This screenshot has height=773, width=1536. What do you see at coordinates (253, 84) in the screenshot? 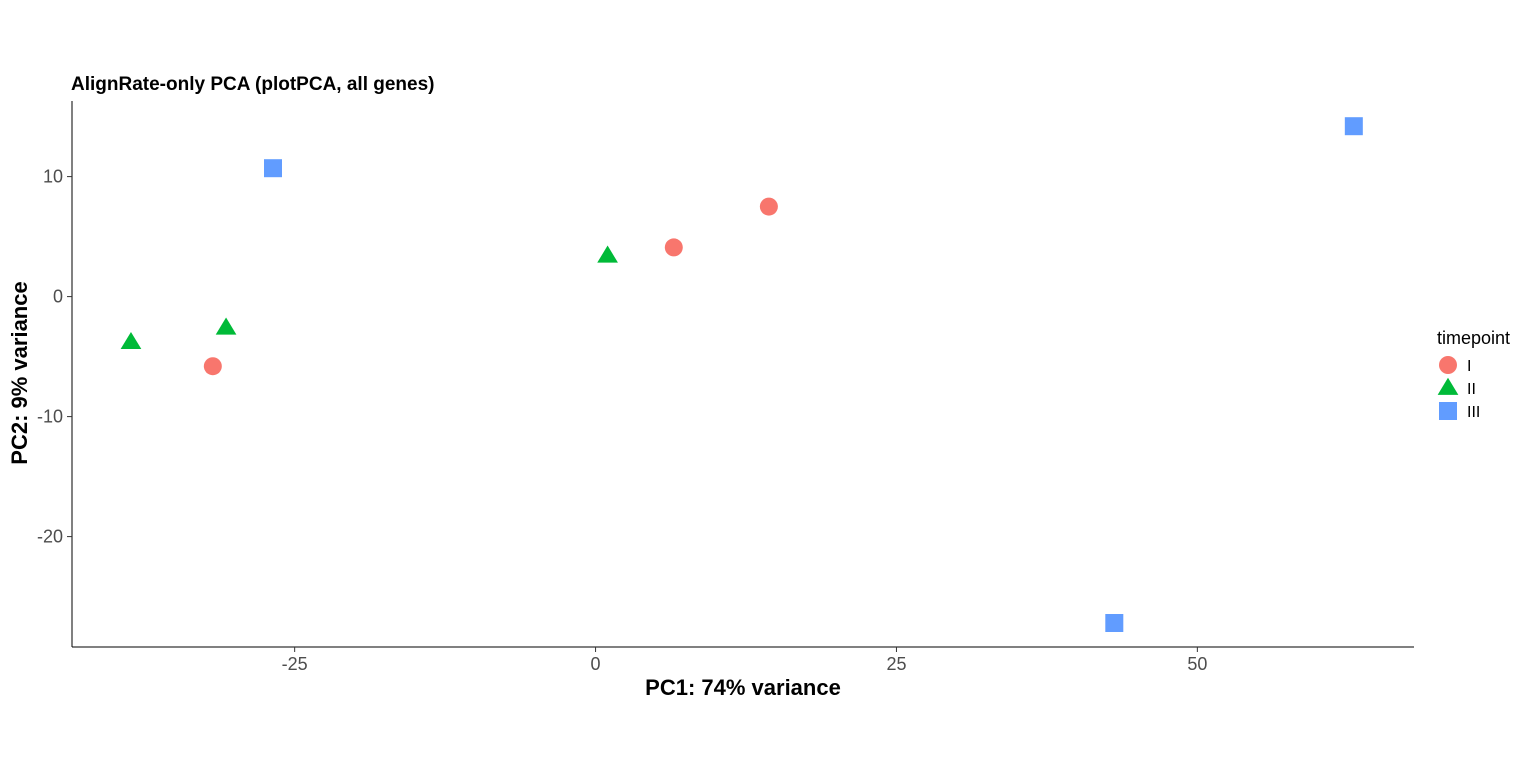
I see `chart-title: AlignRate-only PCA (plotPCA, all genes)` at bounding box center [253, 84].